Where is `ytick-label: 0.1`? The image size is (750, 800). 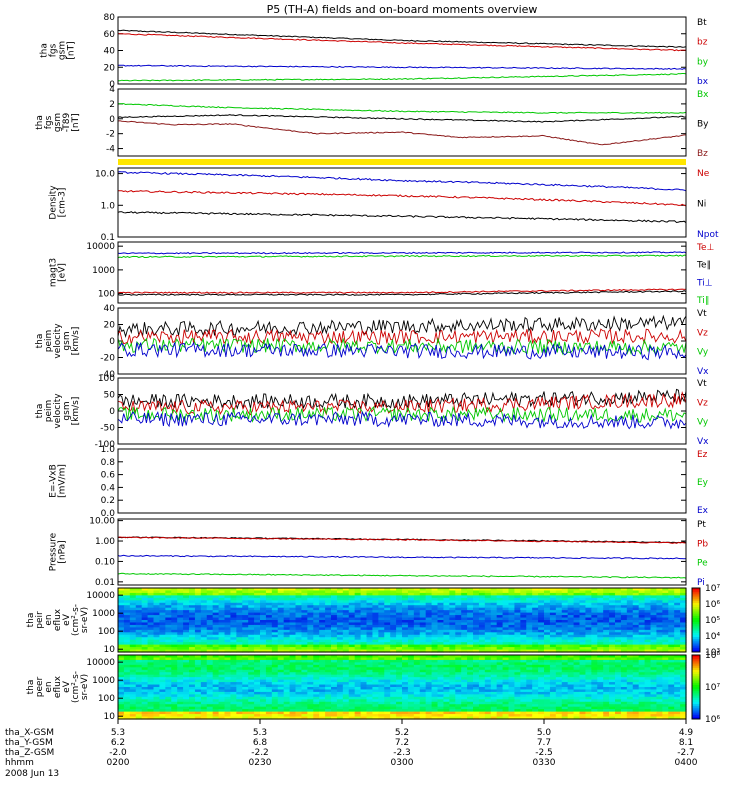
ytick-label: 0.1 is located at coordinates (108, 238).